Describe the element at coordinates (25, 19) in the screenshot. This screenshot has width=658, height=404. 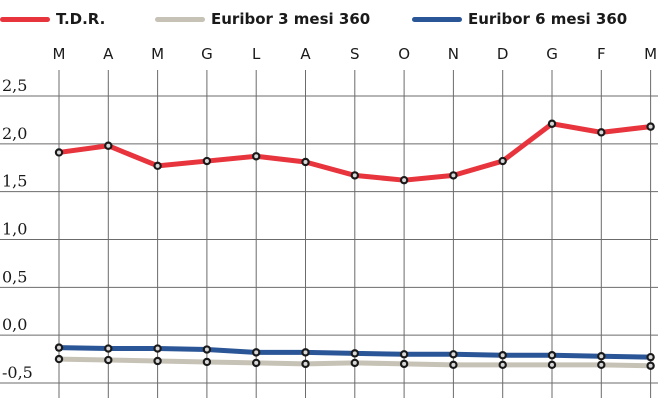
I see `legend-swatch-tdr` at that location.